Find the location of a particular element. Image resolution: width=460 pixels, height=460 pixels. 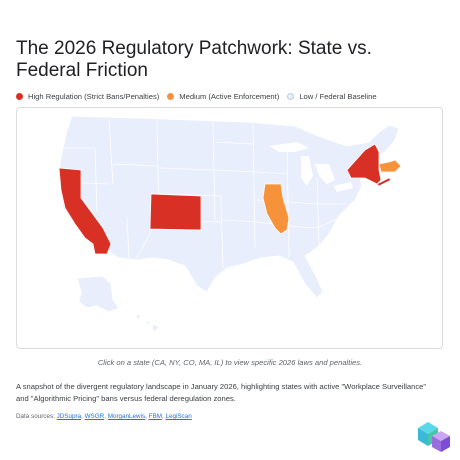

hawaii is located at coordinates (147, 323).